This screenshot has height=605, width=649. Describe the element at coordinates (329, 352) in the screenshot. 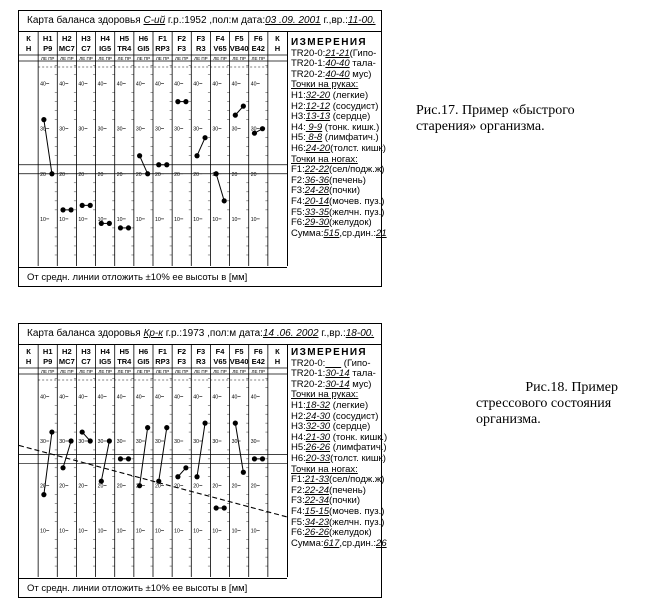

I see `measurements-header: ИЗМЕРЕНИЯ` at that location.